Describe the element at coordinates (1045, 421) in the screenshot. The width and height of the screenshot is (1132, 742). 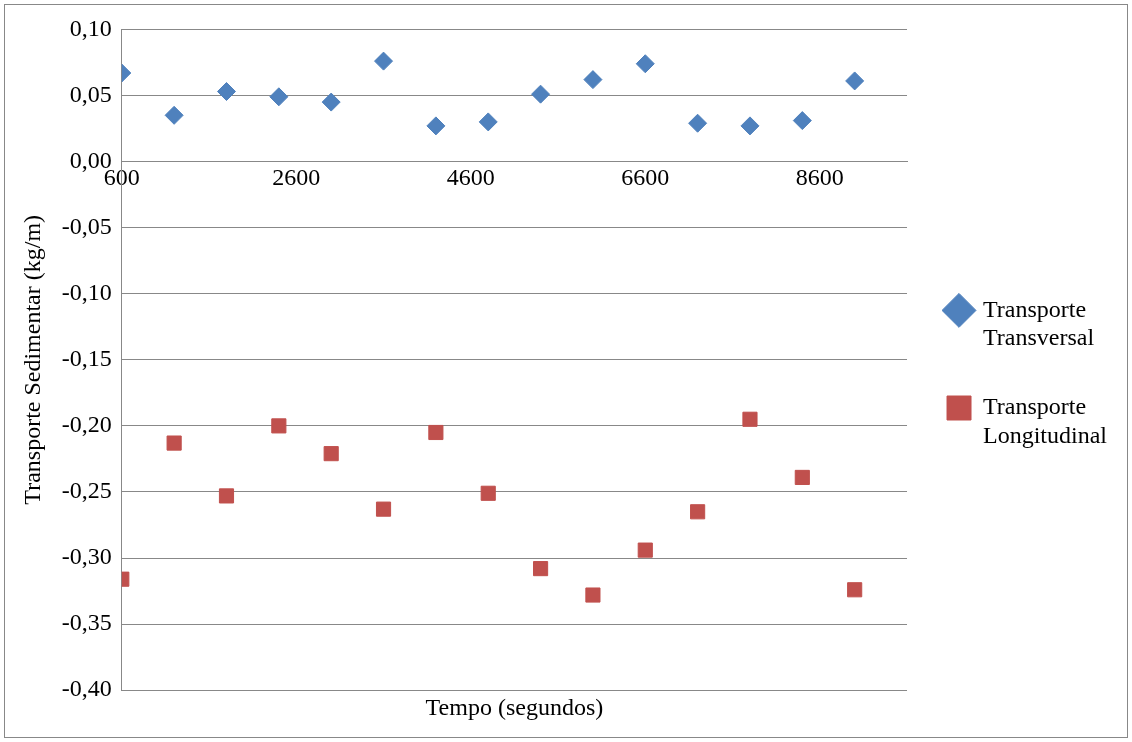
I see `legend-label: Transporte Longitudinal` at that location.